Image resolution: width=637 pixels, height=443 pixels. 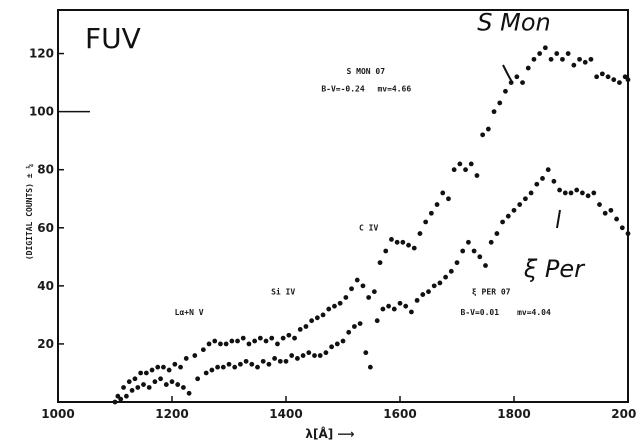 I want to click on y-tick-label: 20, so click(x=45, y=344).